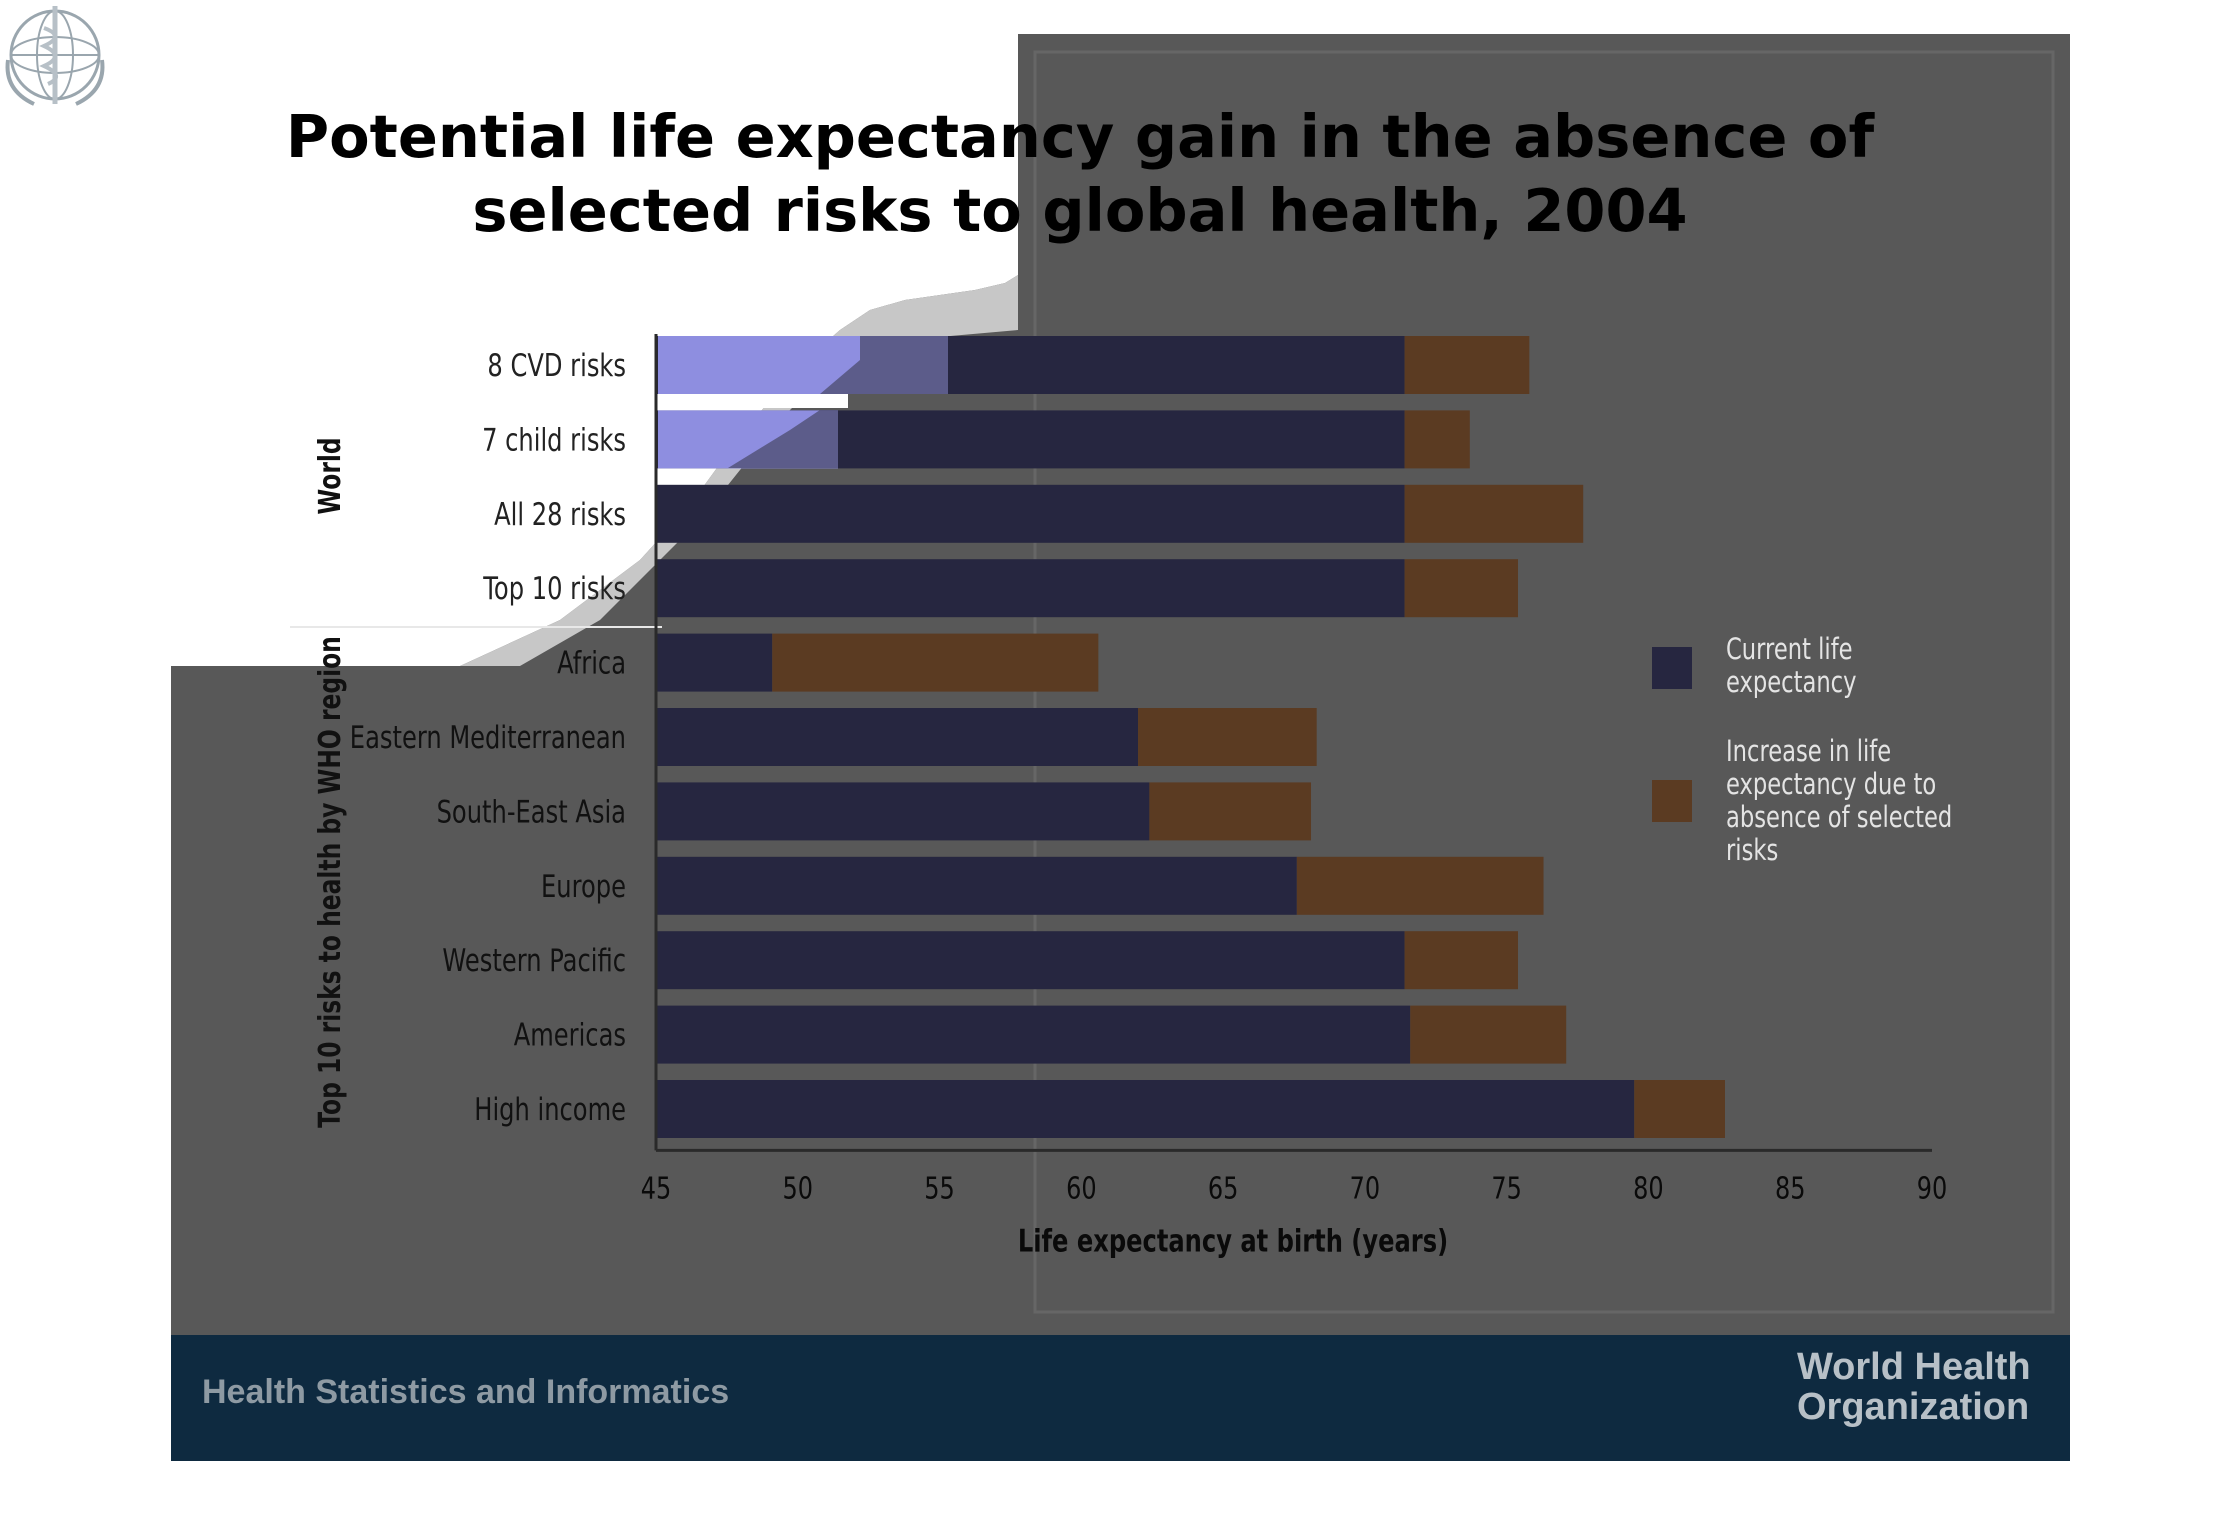  Describe the element at coordinates (466, 1392) in the screenshot. I see `footer-department: Health Statistics and Informatics` at that location.